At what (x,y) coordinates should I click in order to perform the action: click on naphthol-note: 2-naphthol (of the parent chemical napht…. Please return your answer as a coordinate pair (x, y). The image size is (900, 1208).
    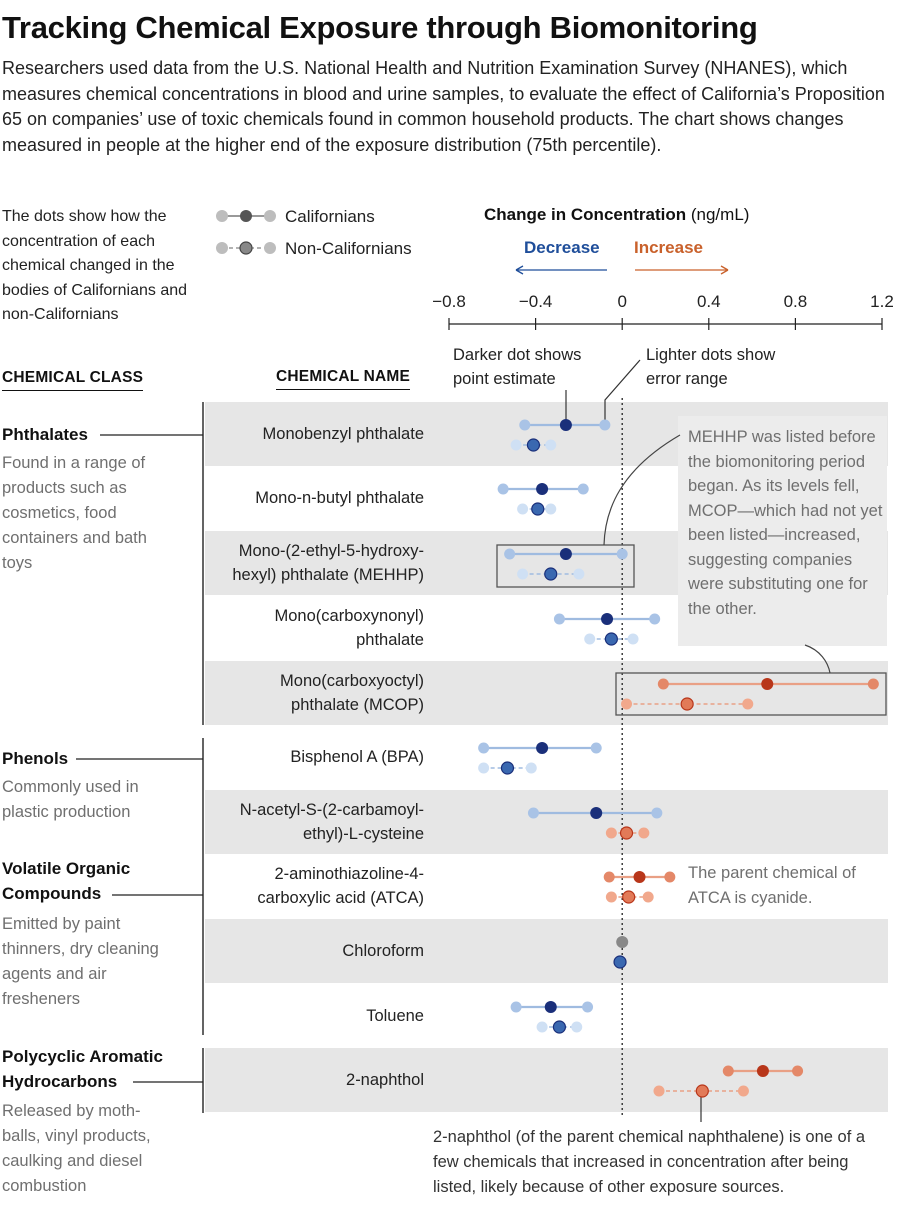
    Looking at the image, I should click on (649, 1162).